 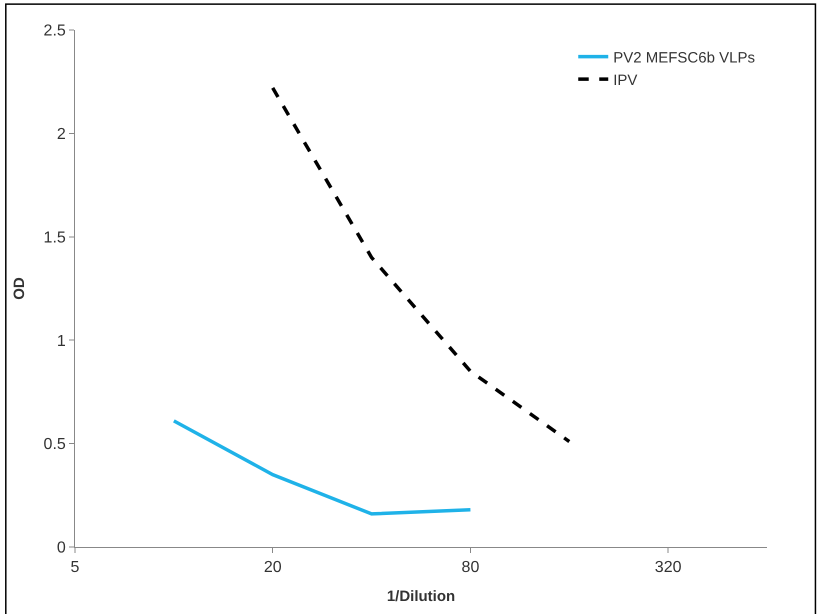 I want to click on x-tick-label: 80, so click(x=471, y=567).